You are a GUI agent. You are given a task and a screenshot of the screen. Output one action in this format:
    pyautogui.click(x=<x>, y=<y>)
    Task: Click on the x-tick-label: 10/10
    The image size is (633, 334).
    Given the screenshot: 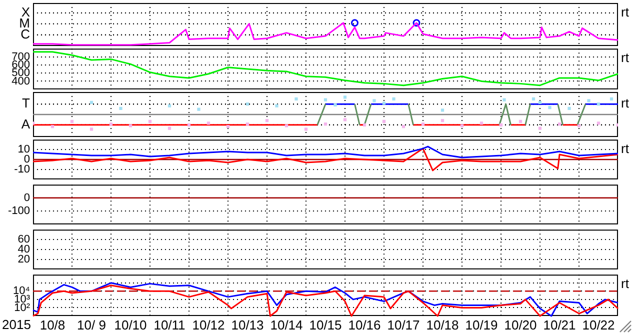 What is the action you would take?
    pyautogui.click(x=130, y=324)
    